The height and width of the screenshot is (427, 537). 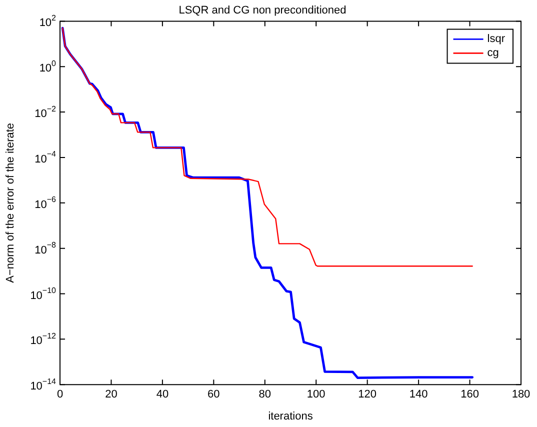 What do you see at coordinates (265, 394) in the screenshot?
I see `x-tick-label: 80` at bounding box center [265, 394].